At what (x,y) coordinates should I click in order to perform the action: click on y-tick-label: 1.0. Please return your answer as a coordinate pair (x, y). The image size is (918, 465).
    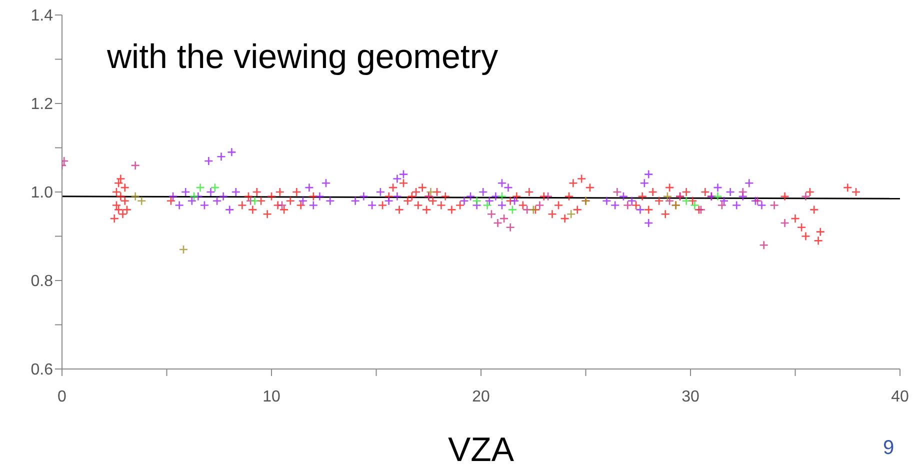
    Looking at the image, I should click on (42, 193).